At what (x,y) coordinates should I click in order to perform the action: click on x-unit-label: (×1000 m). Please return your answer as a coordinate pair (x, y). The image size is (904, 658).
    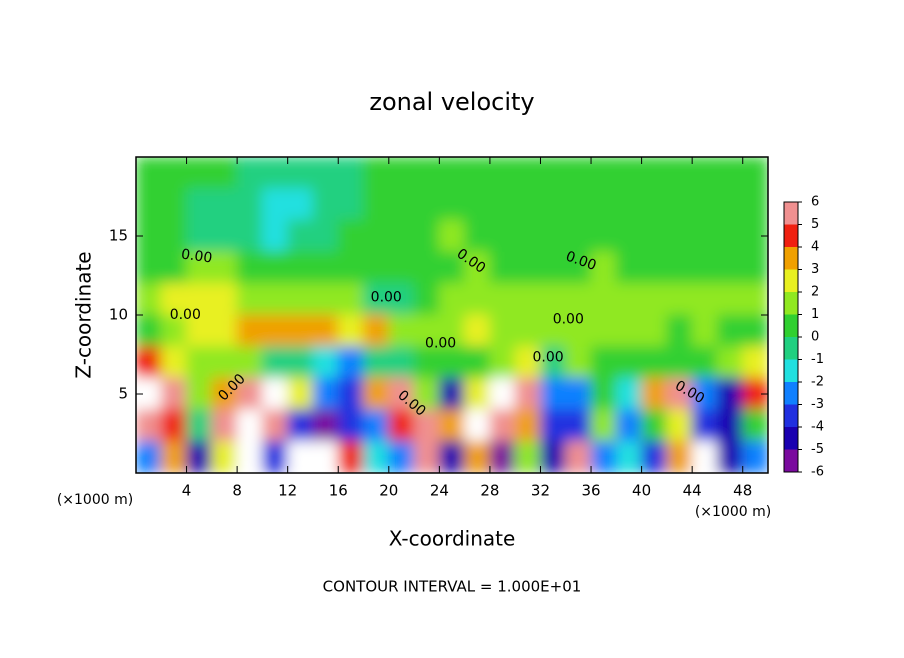
    Looking at the image, I should click on (733, 512).